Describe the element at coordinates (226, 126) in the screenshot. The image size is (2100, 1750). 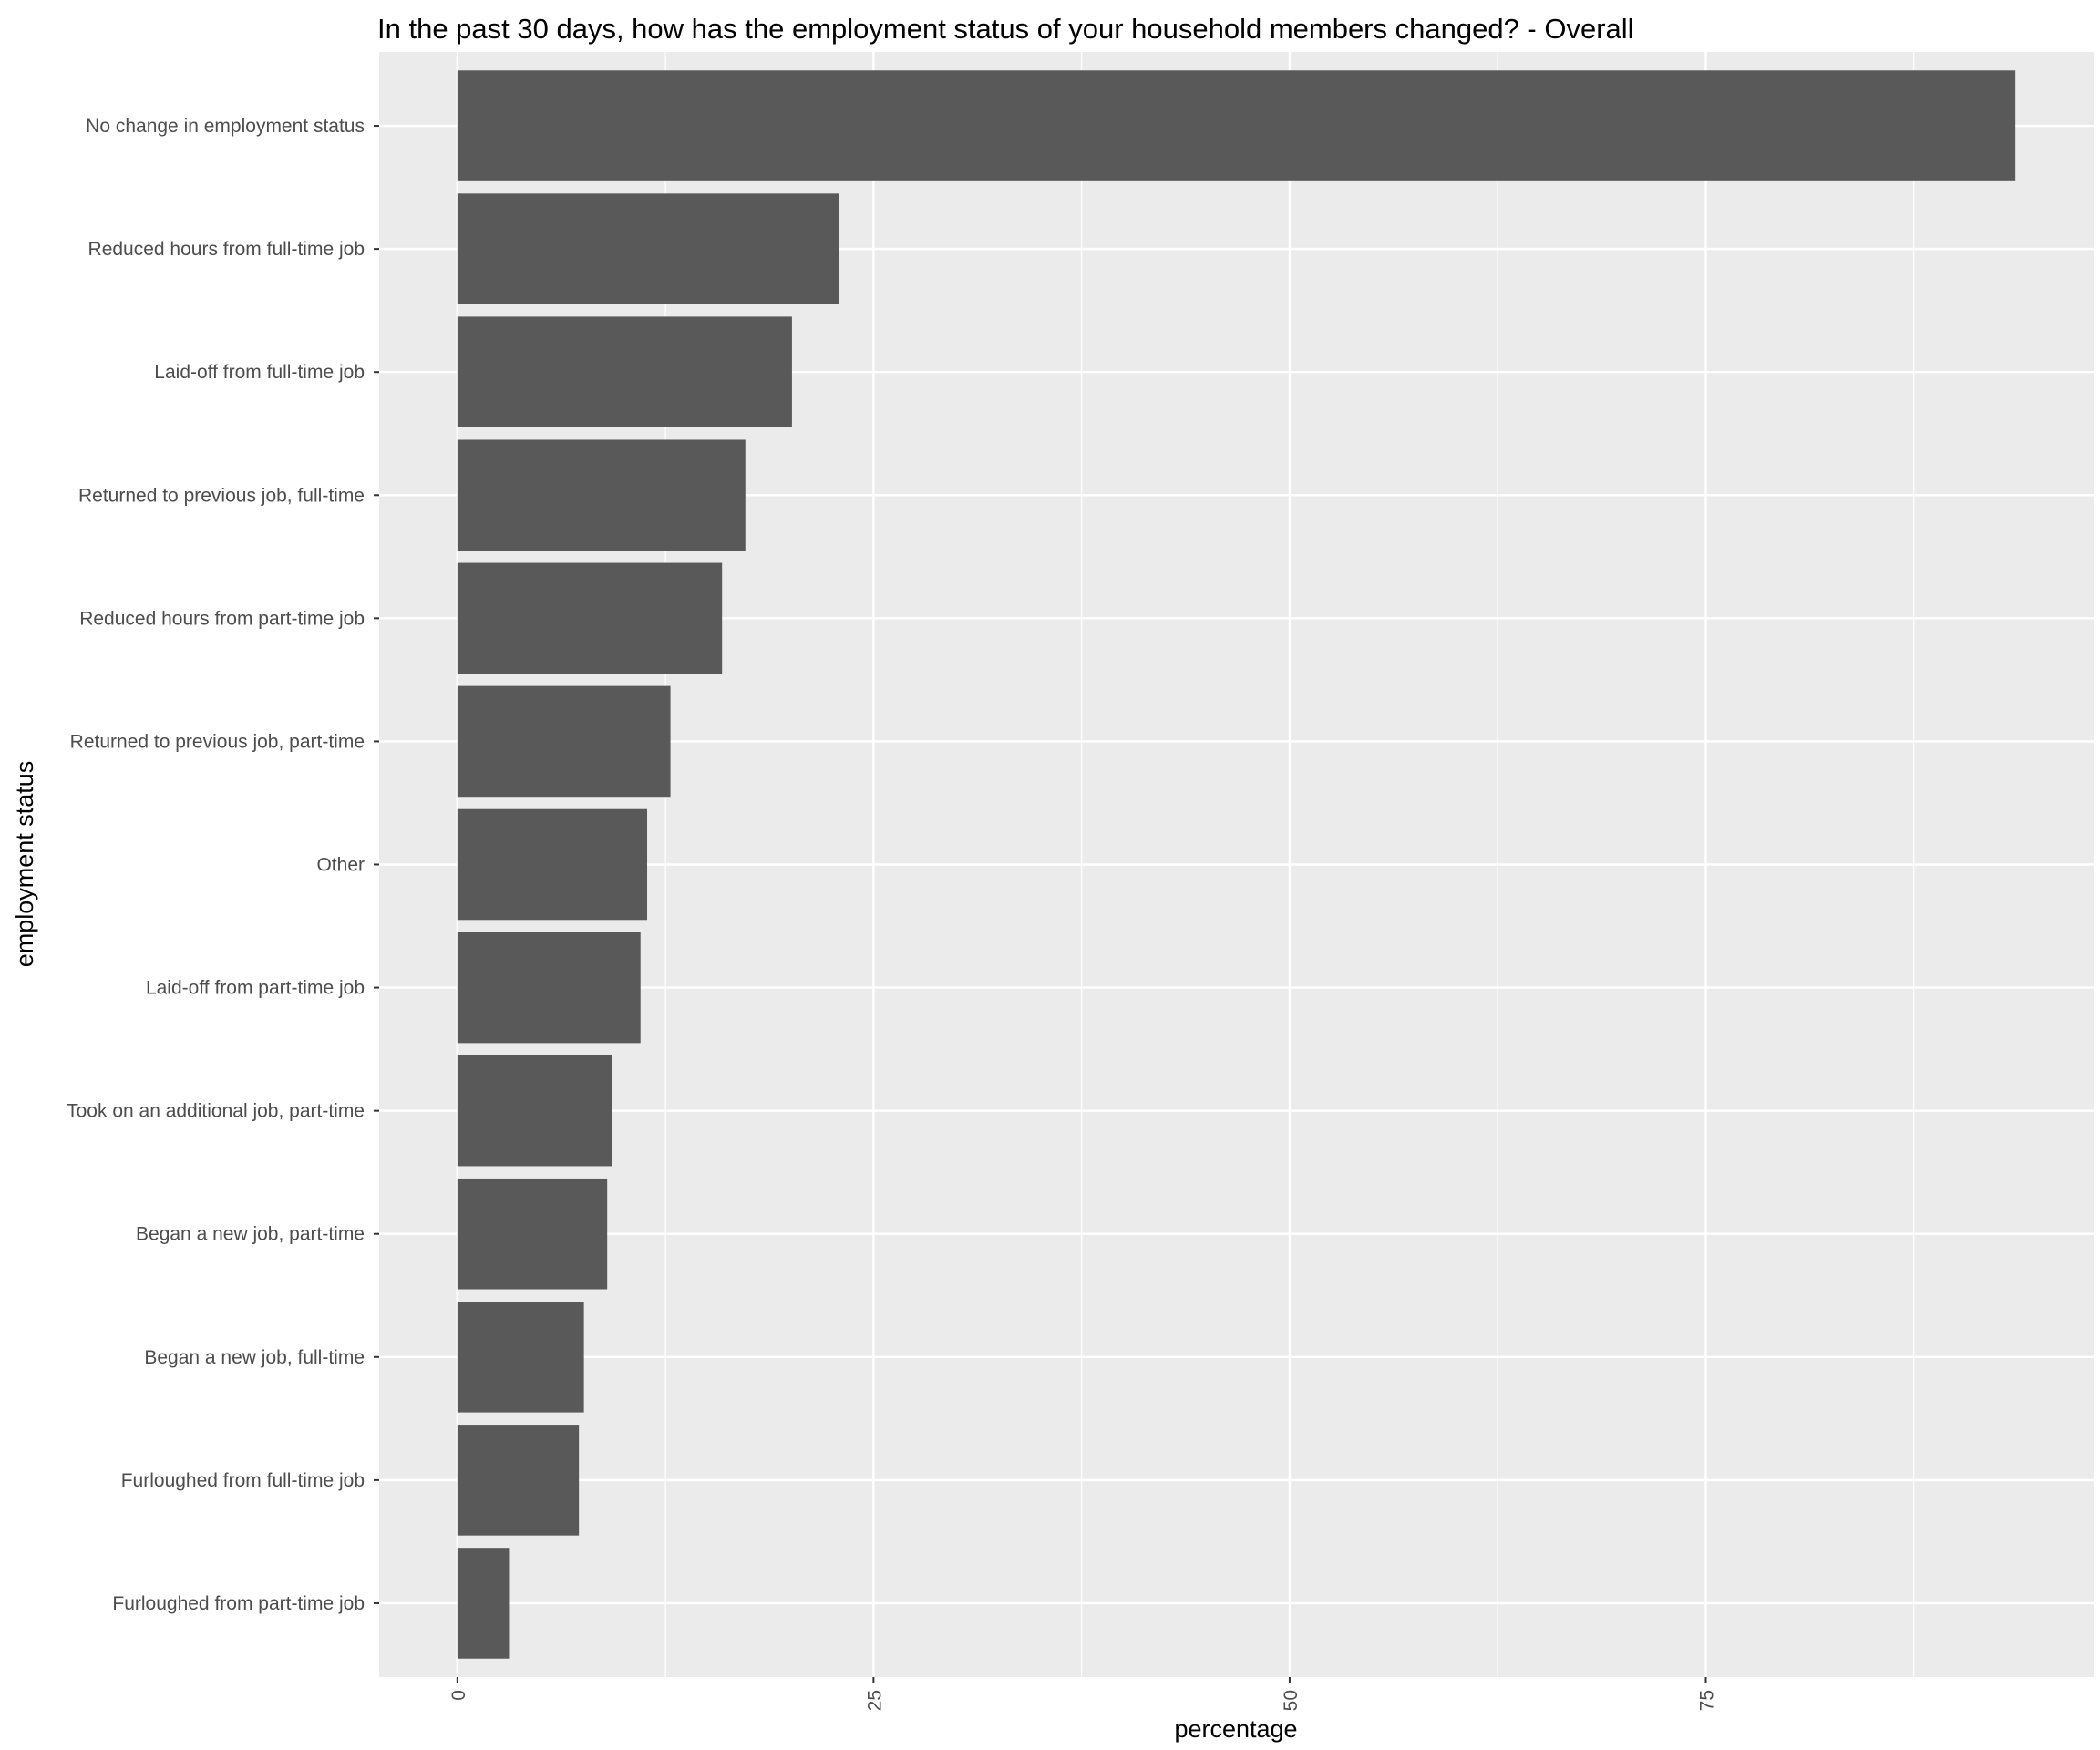
I see `y-tick-label: No change in employment status` at that location.